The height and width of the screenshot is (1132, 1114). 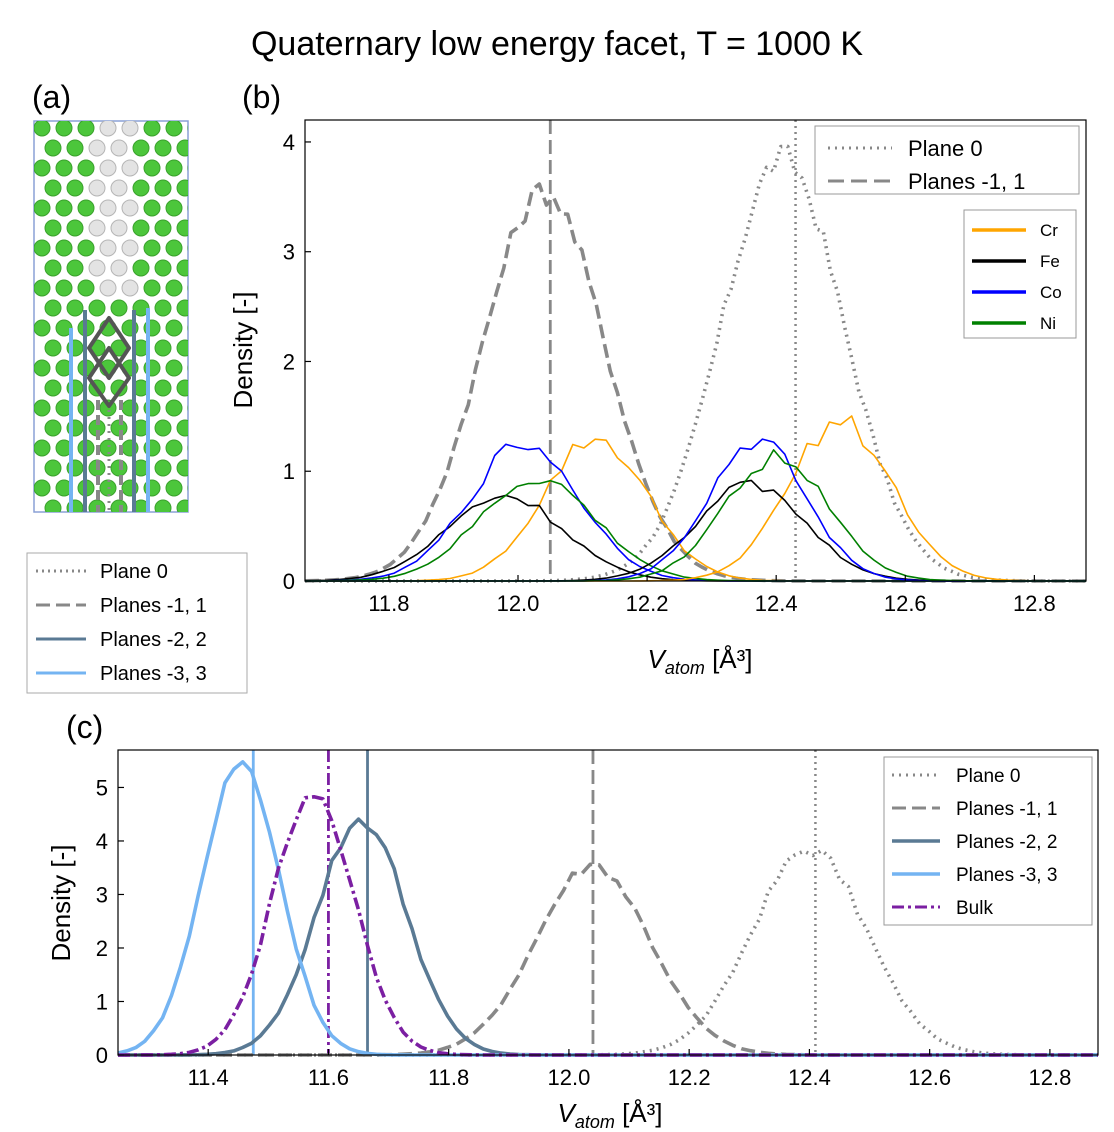 I want to click on chart-c-ylabel: Density [-], so click(x=61, y=902).